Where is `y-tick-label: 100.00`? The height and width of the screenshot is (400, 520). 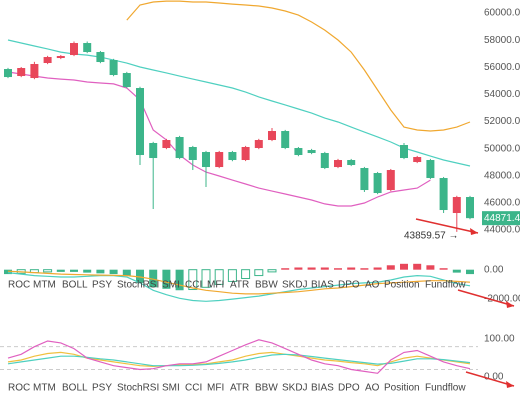 y-tick-label: 100.00 is located at coordinates (499, 339).